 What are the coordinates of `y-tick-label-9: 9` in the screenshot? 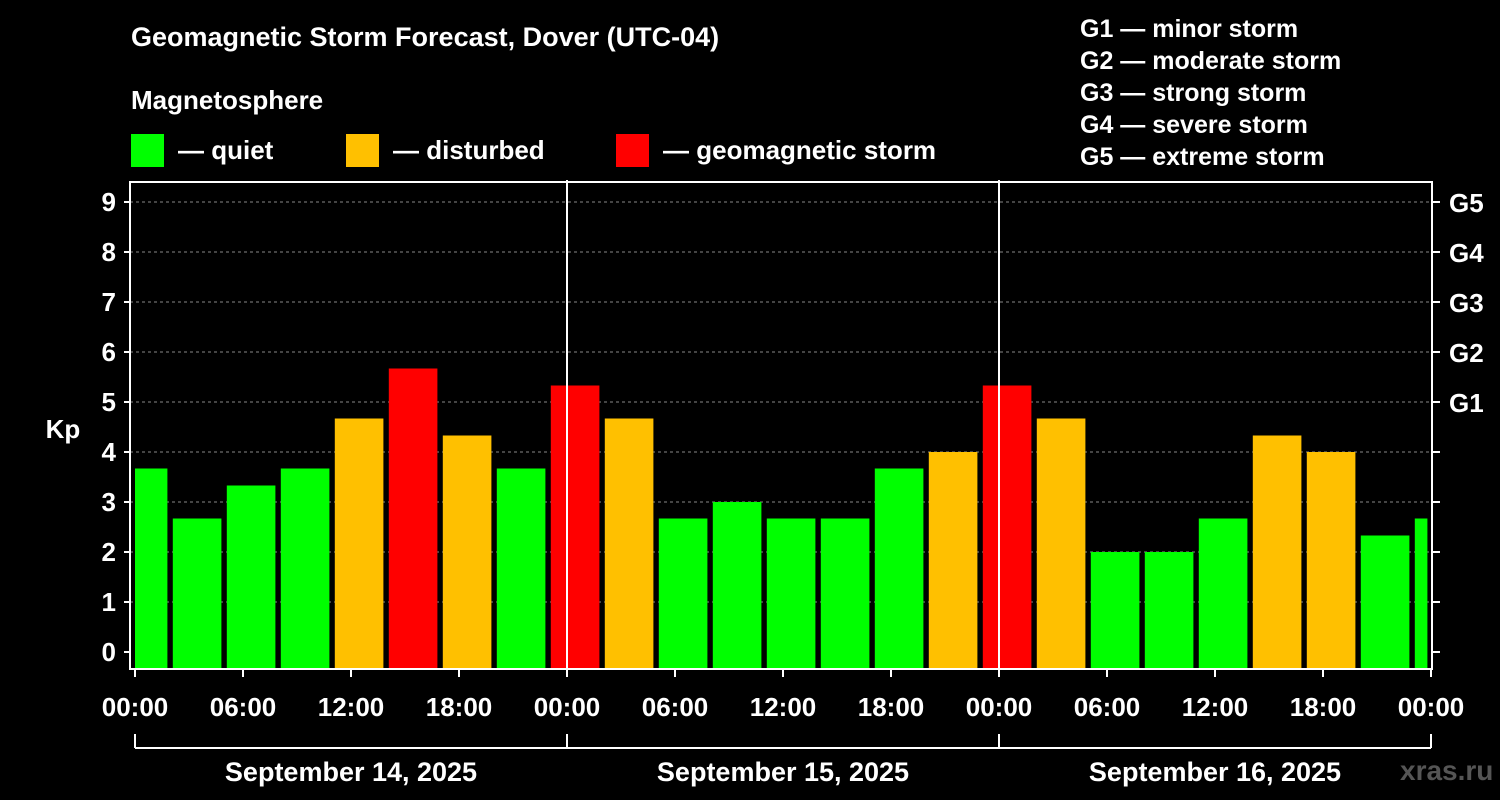 It's located at (109, 202).